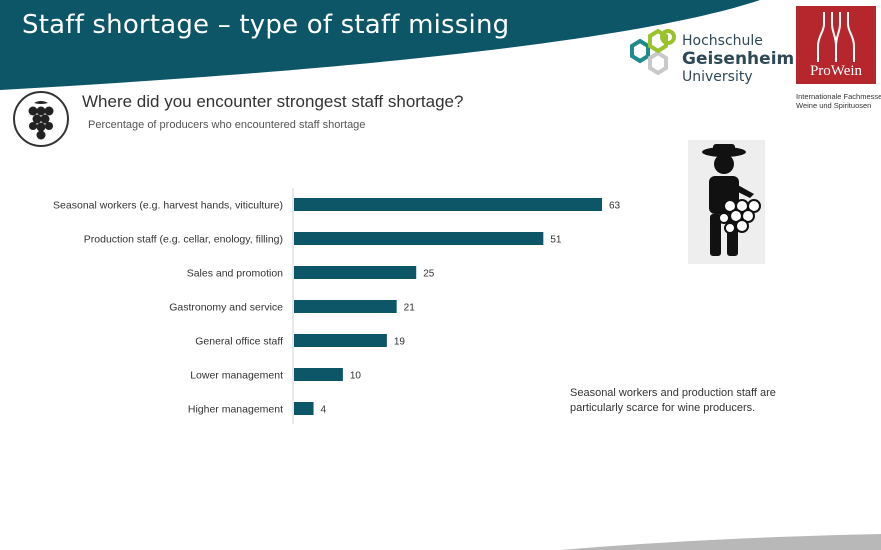  Describe the element at coordinates (429, 274) in the screenshot. I see `bar-value-label: 25` at that location.